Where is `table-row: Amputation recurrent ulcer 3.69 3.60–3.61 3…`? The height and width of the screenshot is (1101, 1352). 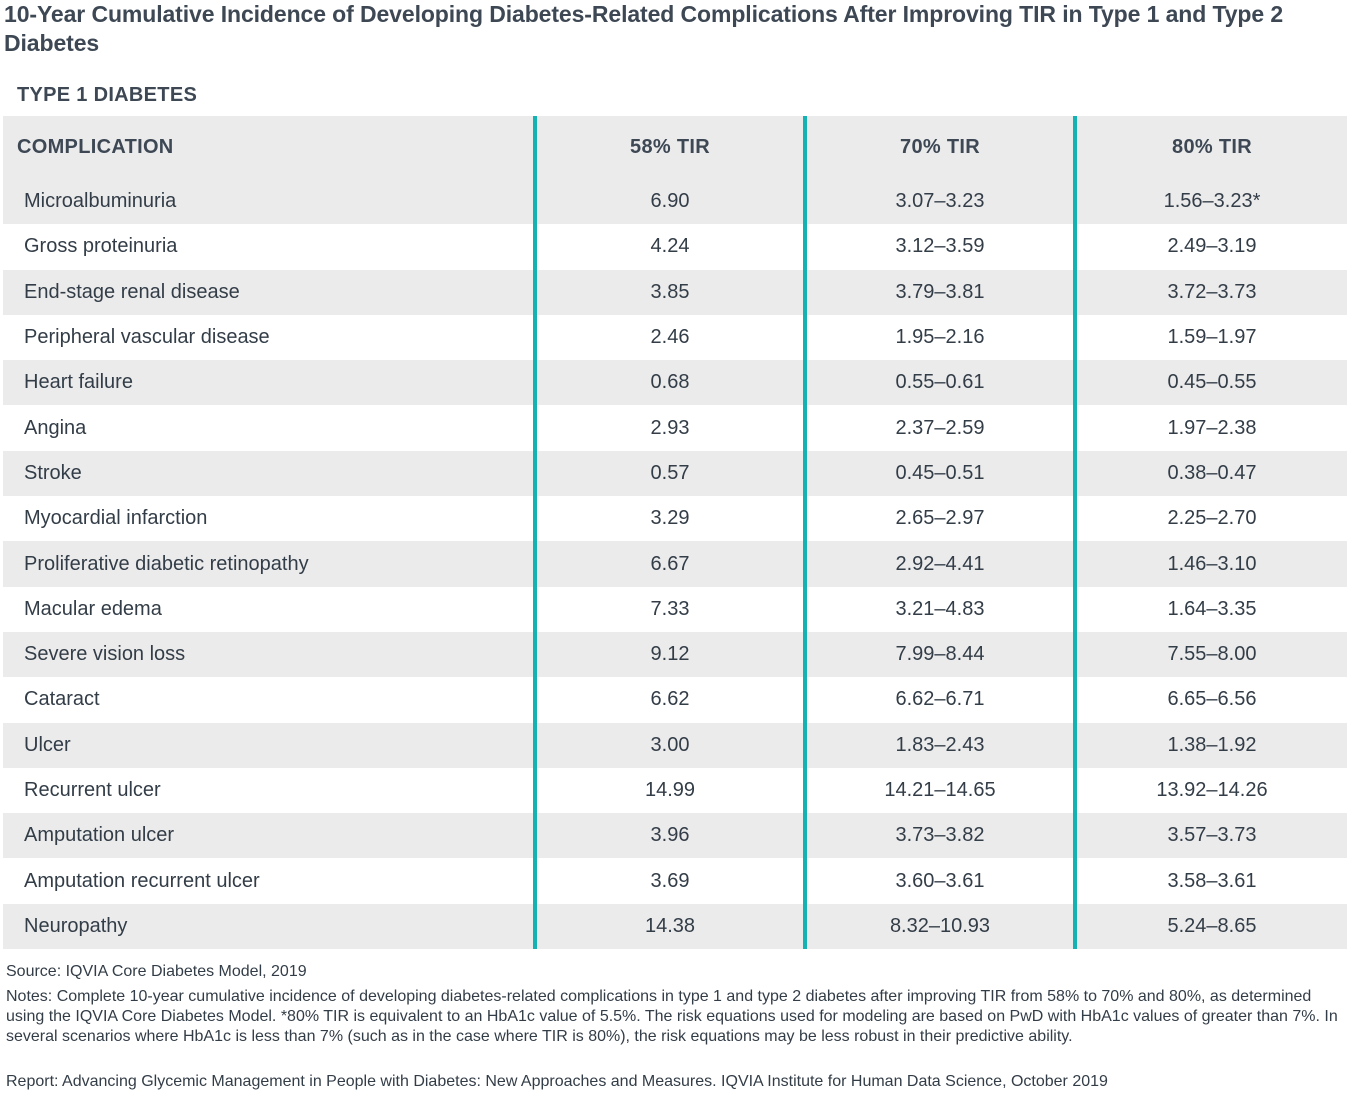 table-row: Amputation recurrent ulcer 3.69 3.60–3.61 3… is located at coordinates (675, 881).